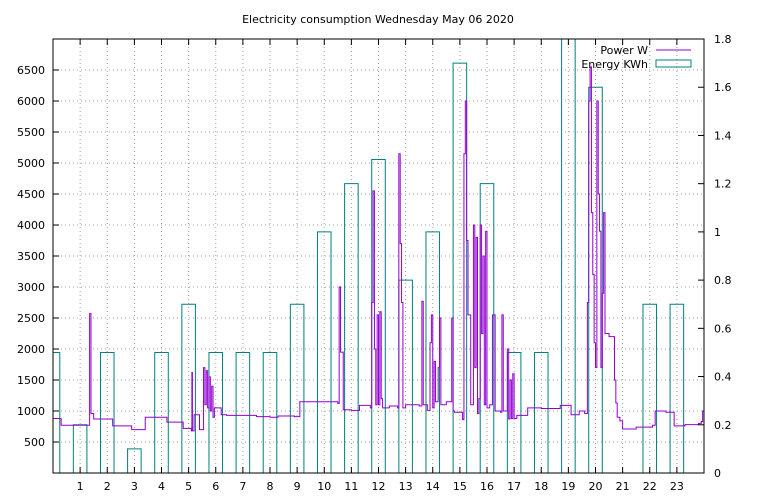 Image resolution: width=768 pixels, height=500 pixels. What do you see at coordinates (568, 486) in the screenshot?
I see `x-tick-label: 19` at bounding box center [568, 486].